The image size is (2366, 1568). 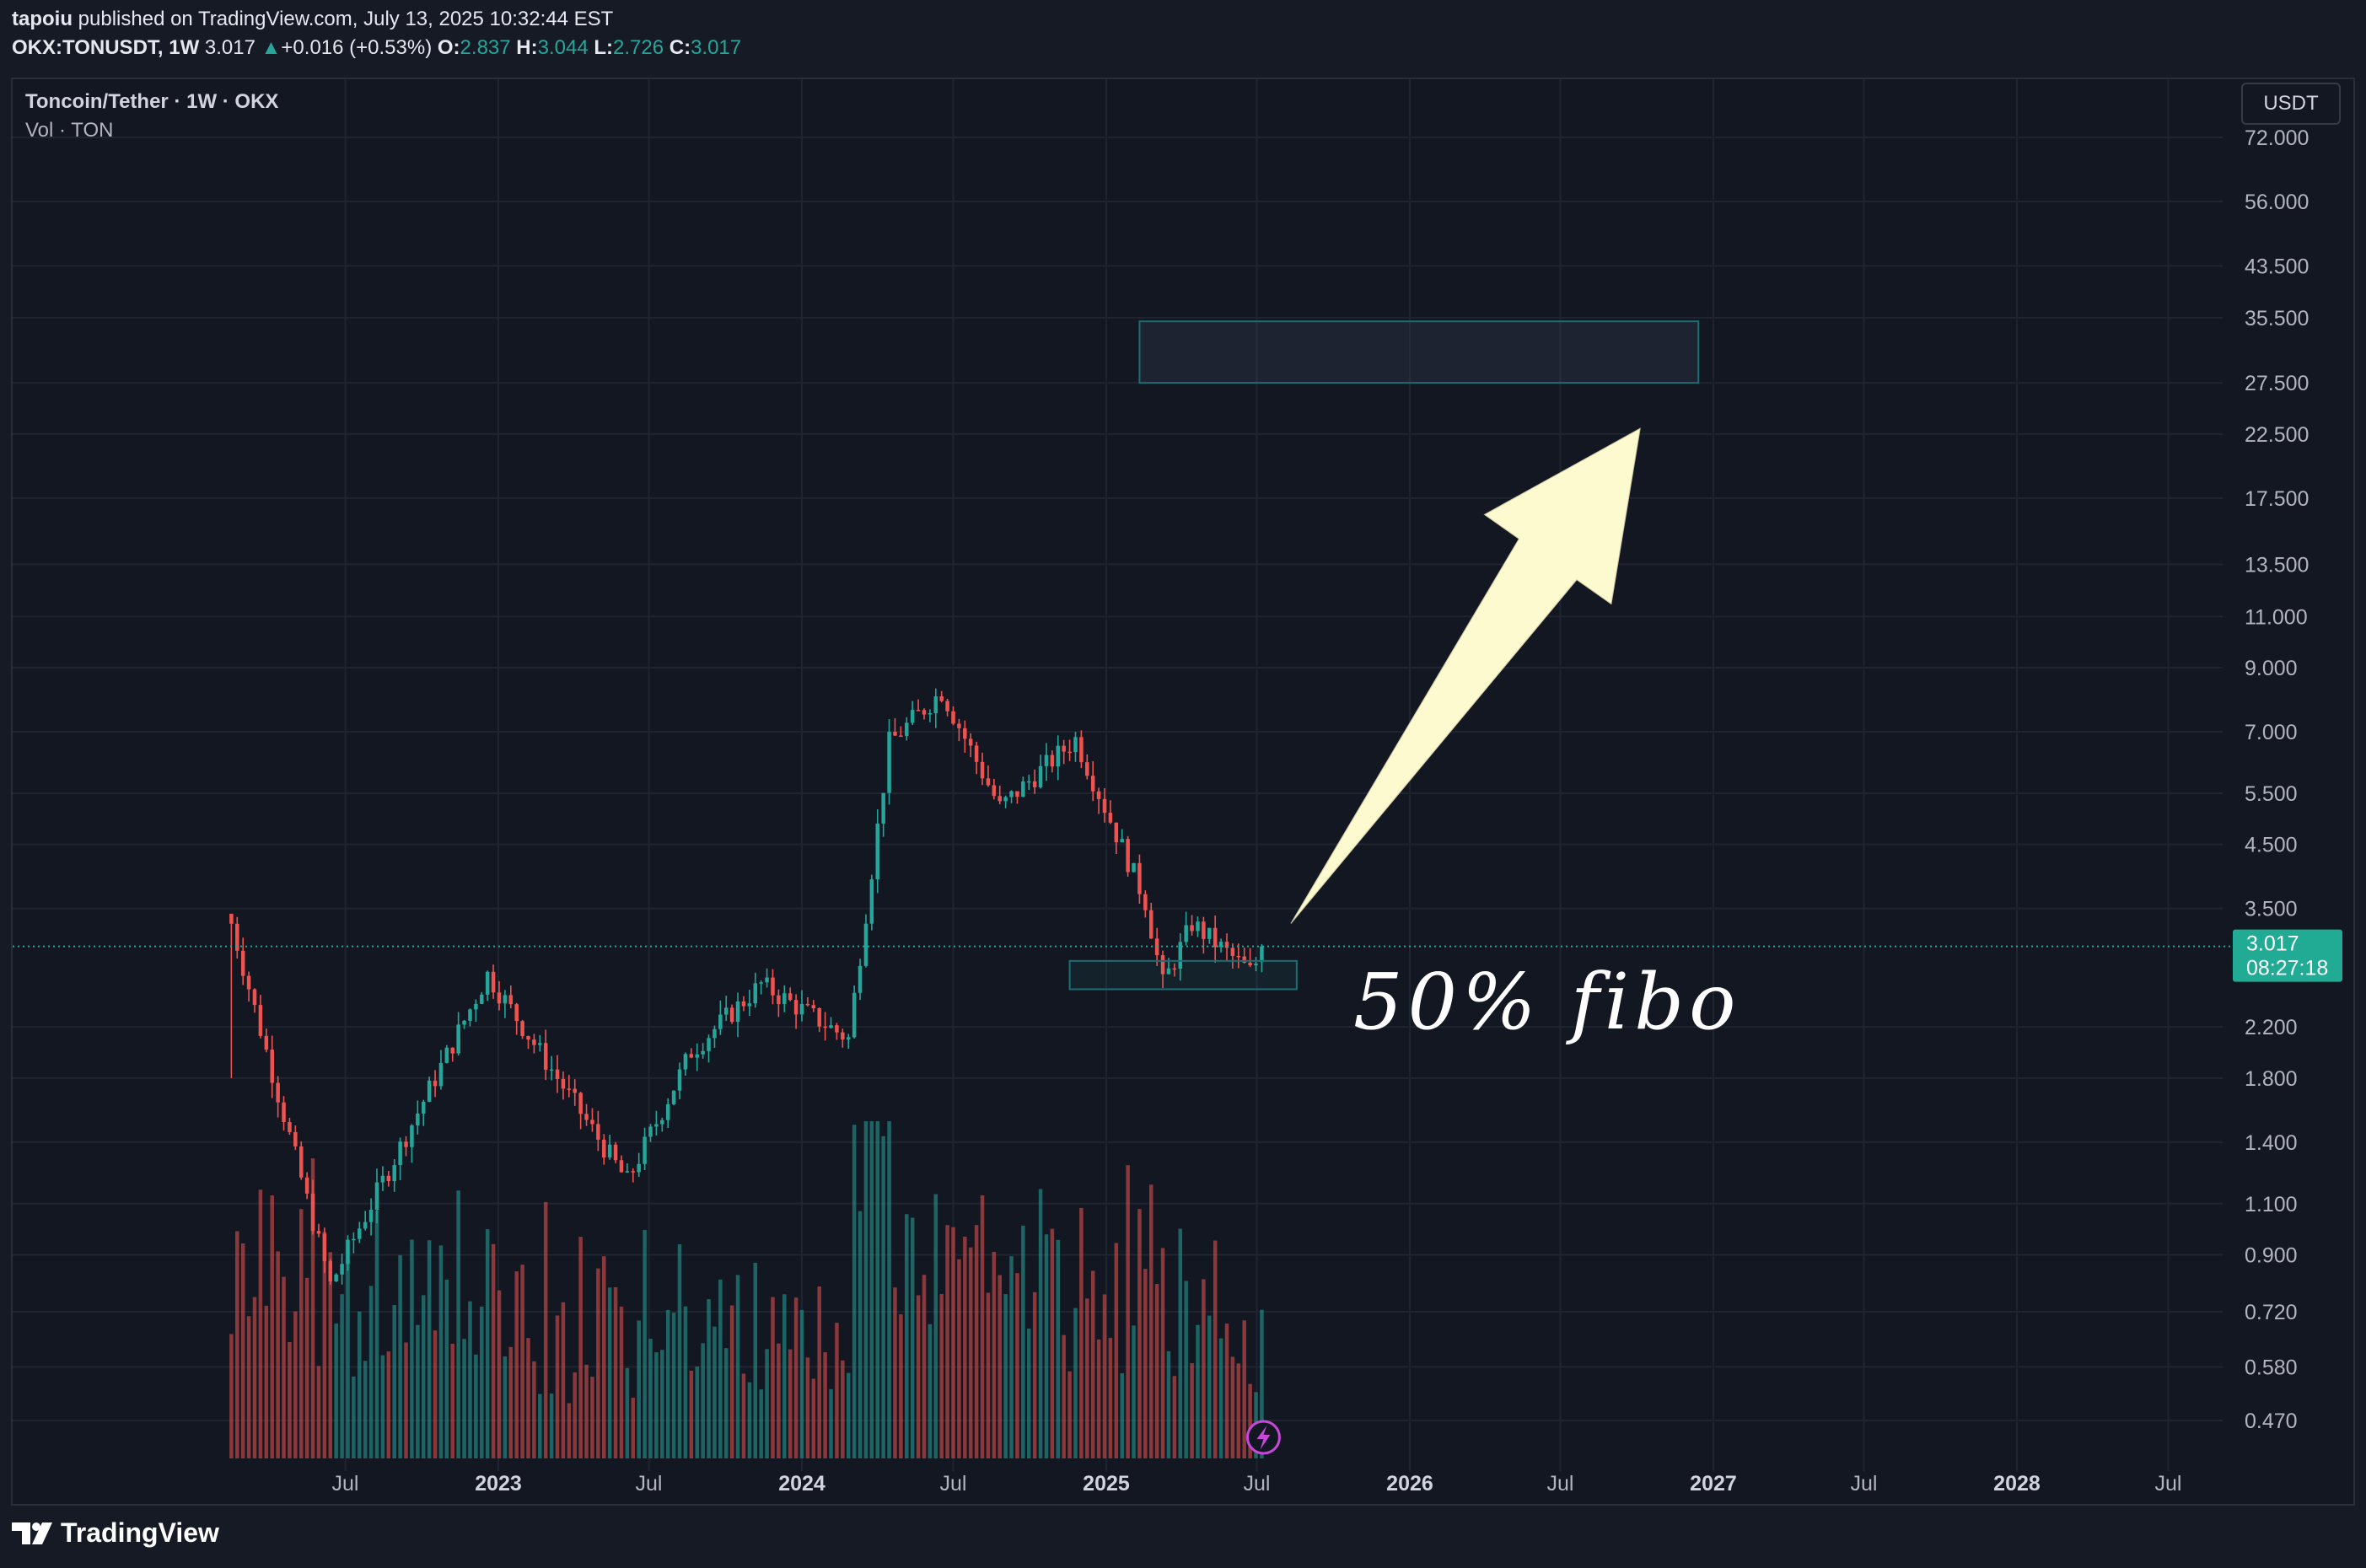 I want to click on publisher-name: tapoiu, so click(x=42, y=19).